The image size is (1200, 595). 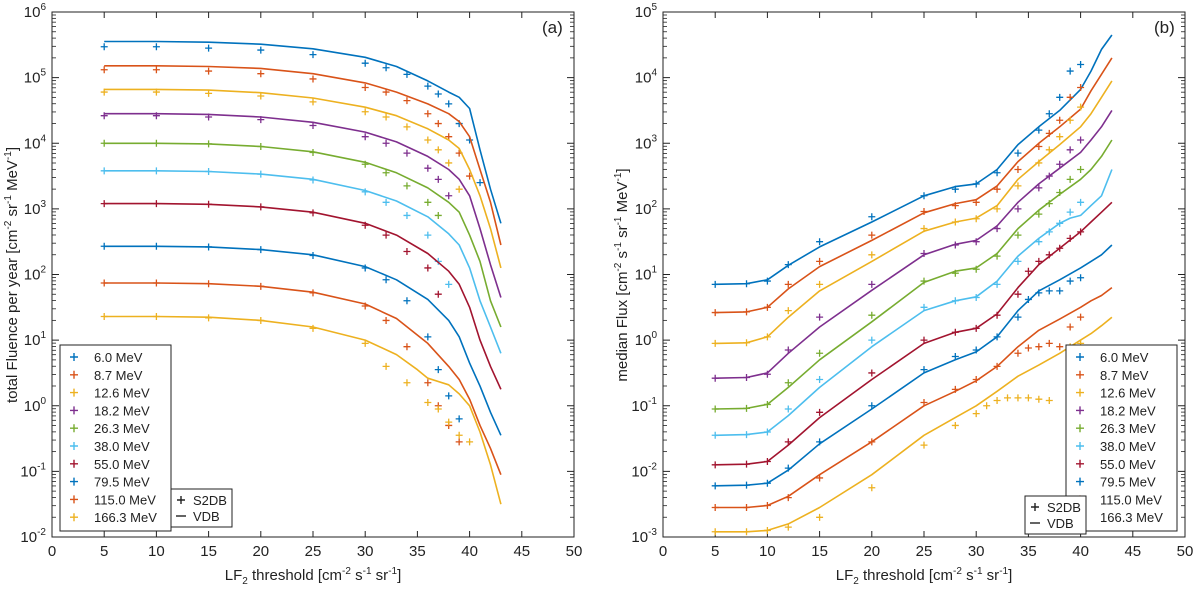 What do you see at coordinates (654, 335) in the screenshot?
I see `y-tick-exponent: 0` at bounding box center [654, 335].